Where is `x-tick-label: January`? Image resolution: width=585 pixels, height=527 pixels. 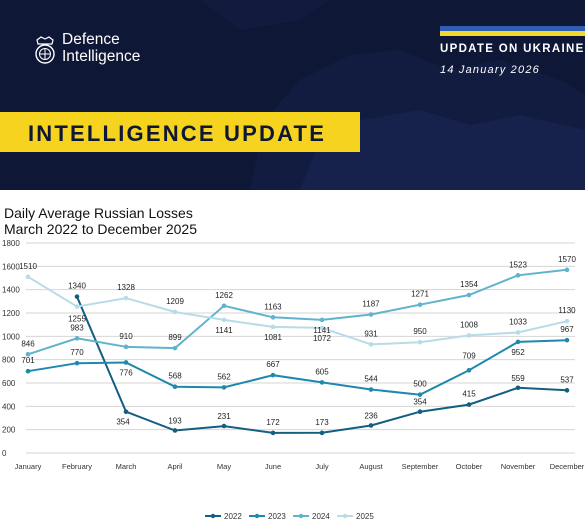
x-tick-label: January is located at coordinates (28, 466).